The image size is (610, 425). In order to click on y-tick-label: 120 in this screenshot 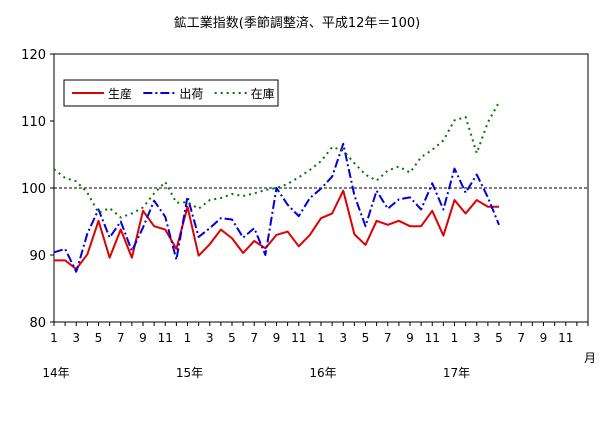, I will do `click(33, 55)`.